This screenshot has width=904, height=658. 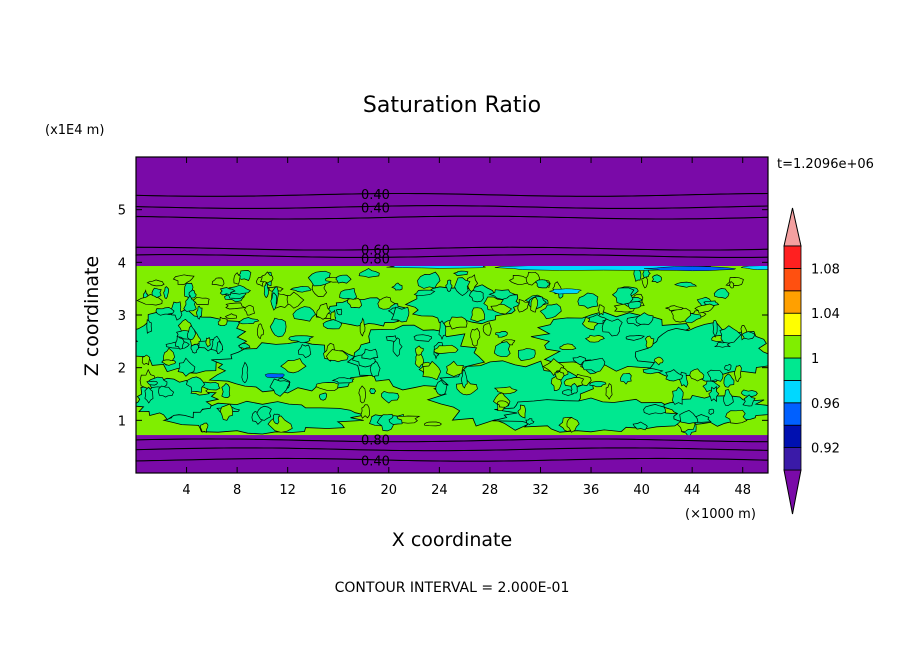 I want to click on contour-label: 0.80, so click(x=375, y=260).